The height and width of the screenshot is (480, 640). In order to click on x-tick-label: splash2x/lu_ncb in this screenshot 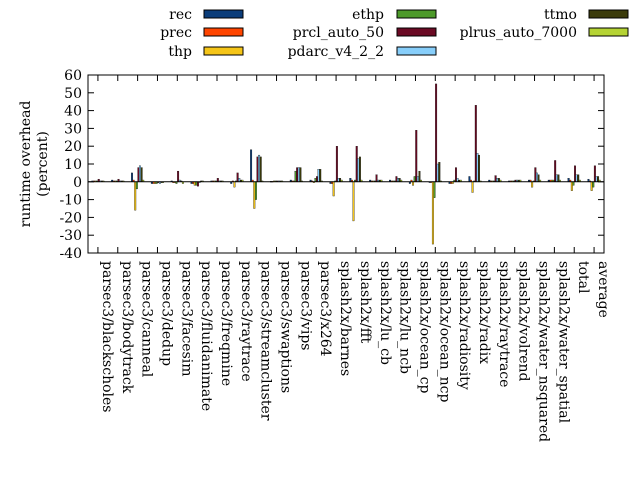, I will do `click(405, 317)`.